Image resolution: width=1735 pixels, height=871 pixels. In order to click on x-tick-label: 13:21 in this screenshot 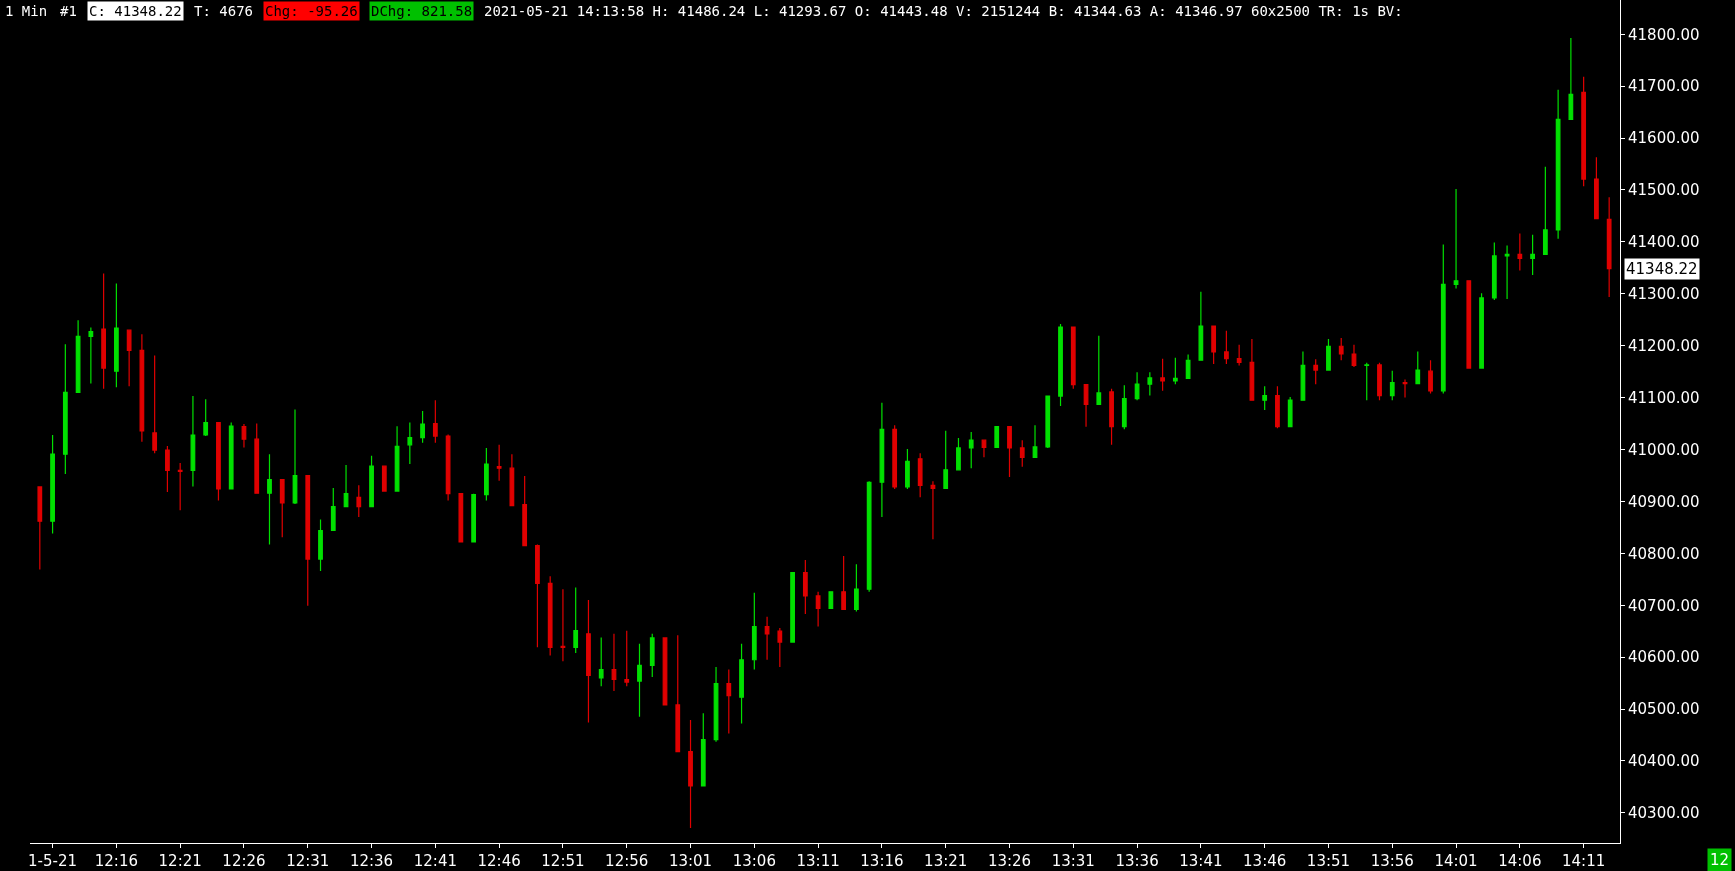, I will do `click(946, 861)`.